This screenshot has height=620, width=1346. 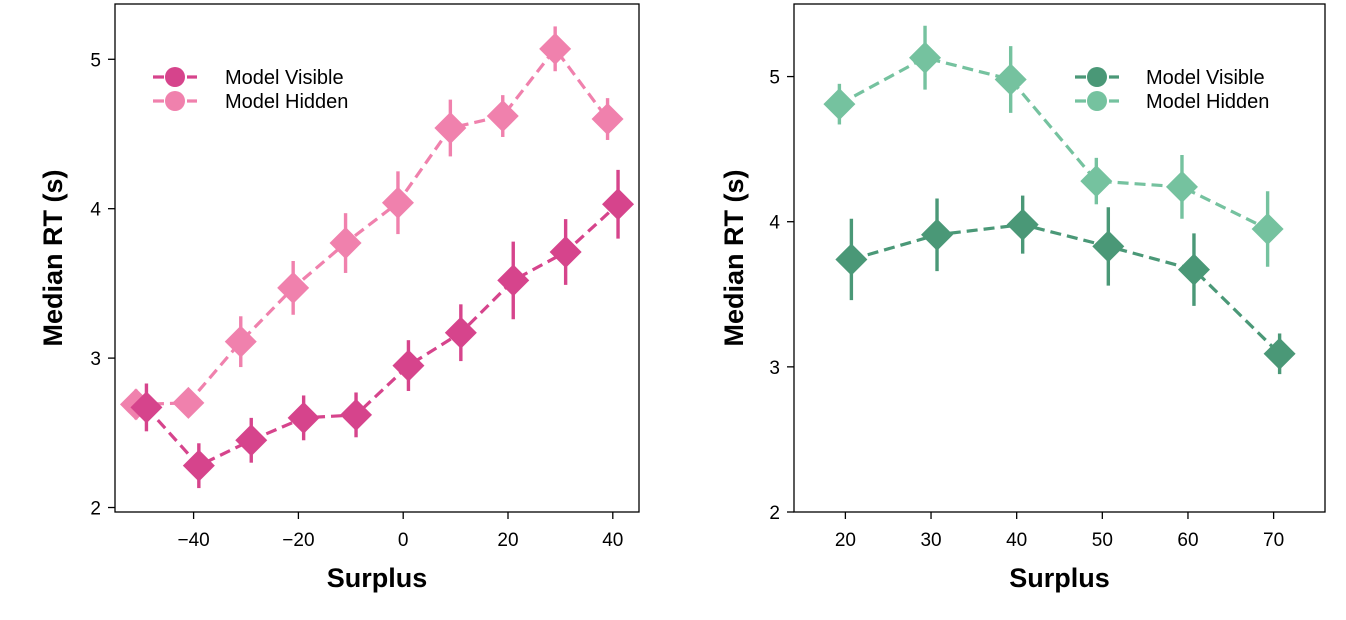 What do you see at coordinates (1273, 540) in the screenshot?
I see `x-tick-label: 70` at bounding box center [1273, 540].